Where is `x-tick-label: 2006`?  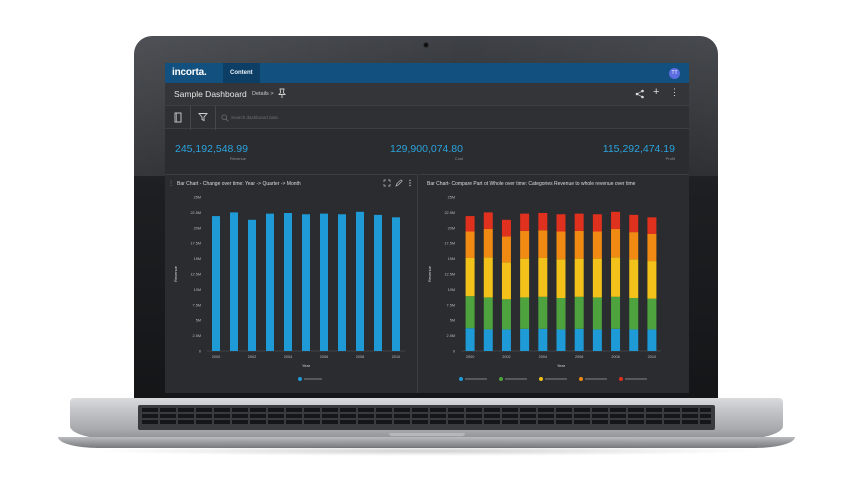
x-tick-label: 2006 is located at coordinates (579, 357).